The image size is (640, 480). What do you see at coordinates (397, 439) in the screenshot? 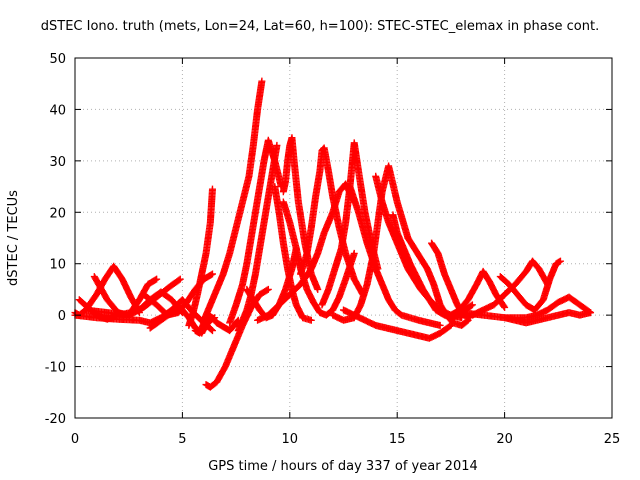
I see `x-tick-label: 15` at bounding box center [397, 439].